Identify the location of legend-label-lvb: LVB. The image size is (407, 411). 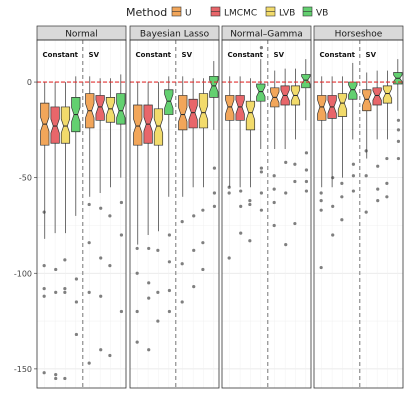
(287, 14).